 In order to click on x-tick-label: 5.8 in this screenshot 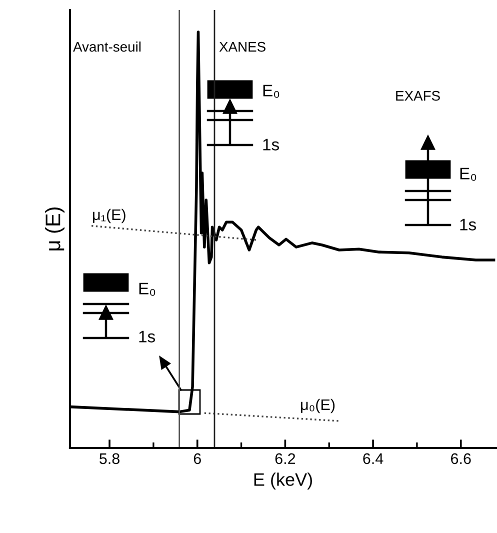, I will do `click(110, 458)`.